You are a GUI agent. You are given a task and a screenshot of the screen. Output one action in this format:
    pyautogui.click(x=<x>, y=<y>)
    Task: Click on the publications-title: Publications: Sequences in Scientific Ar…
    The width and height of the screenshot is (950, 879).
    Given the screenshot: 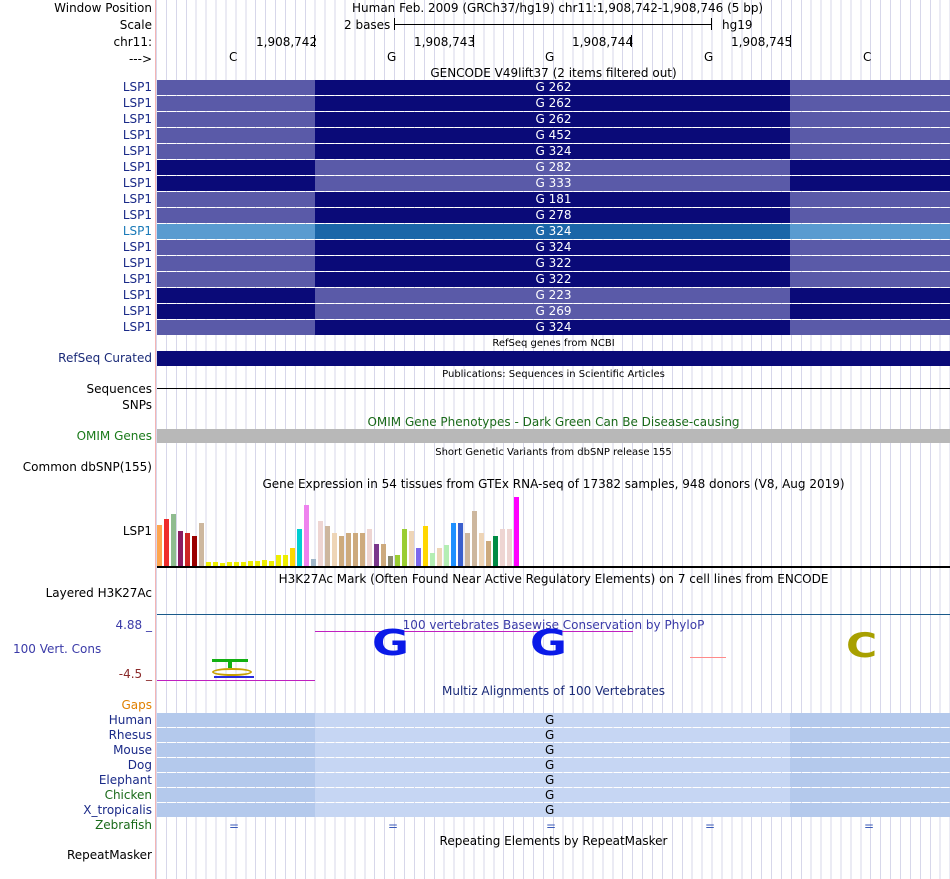 What is the action you would take?
    pyautogui.click(x=553, y=374)
    